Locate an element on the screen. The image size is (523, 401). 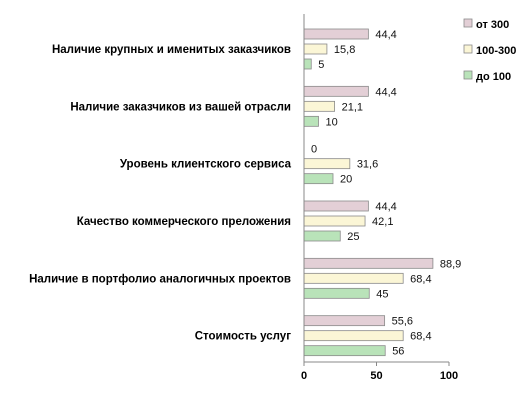
x-tick-label: 100 is located at coordinates (449, 376).